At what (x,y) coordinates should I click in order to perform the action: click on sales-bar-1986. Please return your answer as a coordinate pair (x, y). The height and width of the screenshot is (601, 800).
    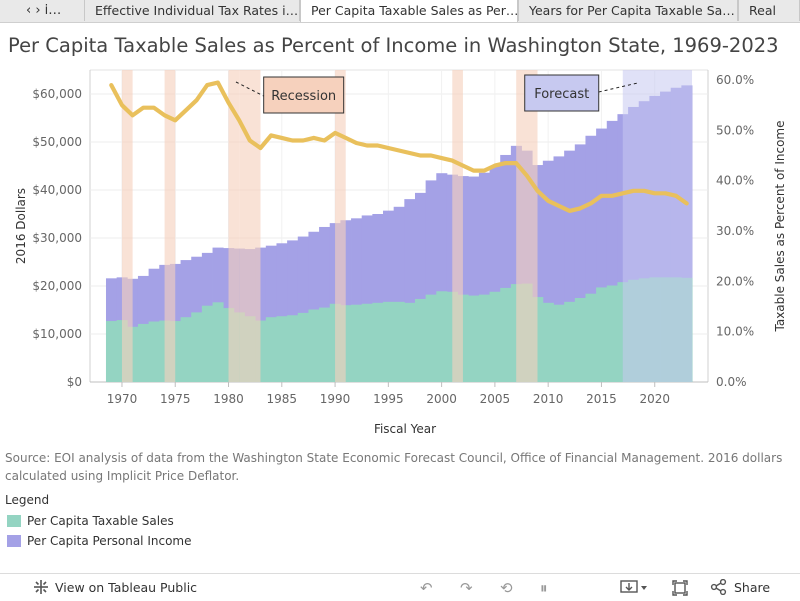
    Looking at the image, I should click on (293, 348).